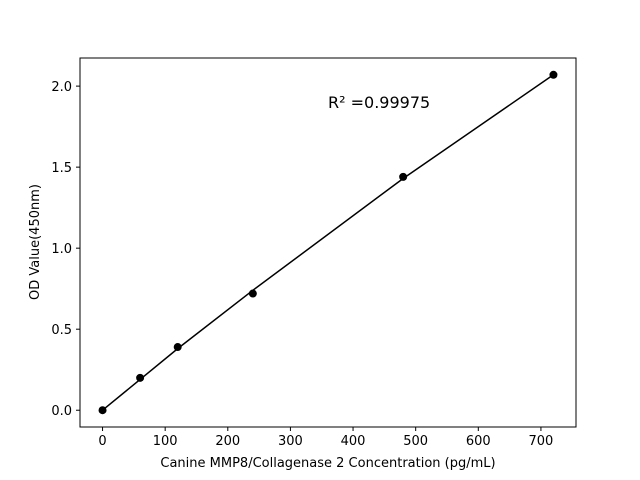  What do you see at coordinates (353, 441) in the screenshot?
I see `x-tick-label: 400` at bounding box center [353, 441].